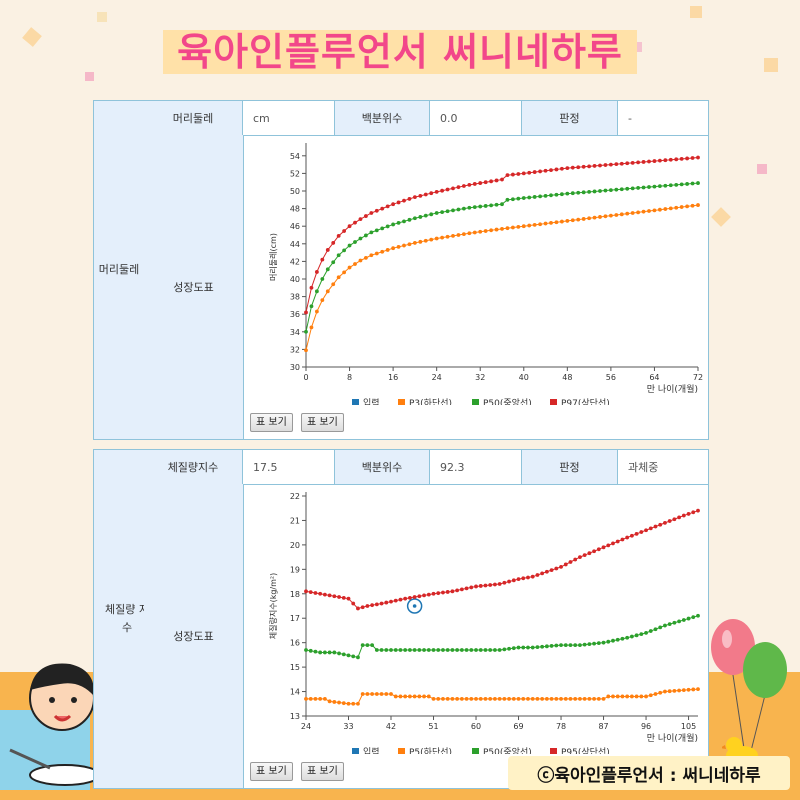  What do you see at coordinates (561, 726) in the screenshot?
I see `x-tick-label: 78` at bounding box center [561, 726].